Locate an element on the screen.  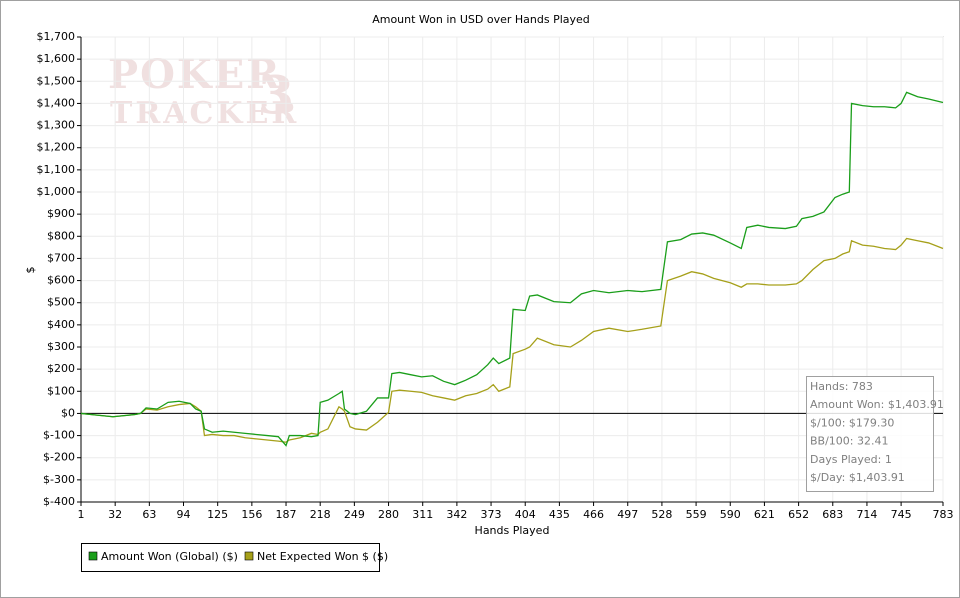
y-axis-label: $ is located at coordinates (30, 270).